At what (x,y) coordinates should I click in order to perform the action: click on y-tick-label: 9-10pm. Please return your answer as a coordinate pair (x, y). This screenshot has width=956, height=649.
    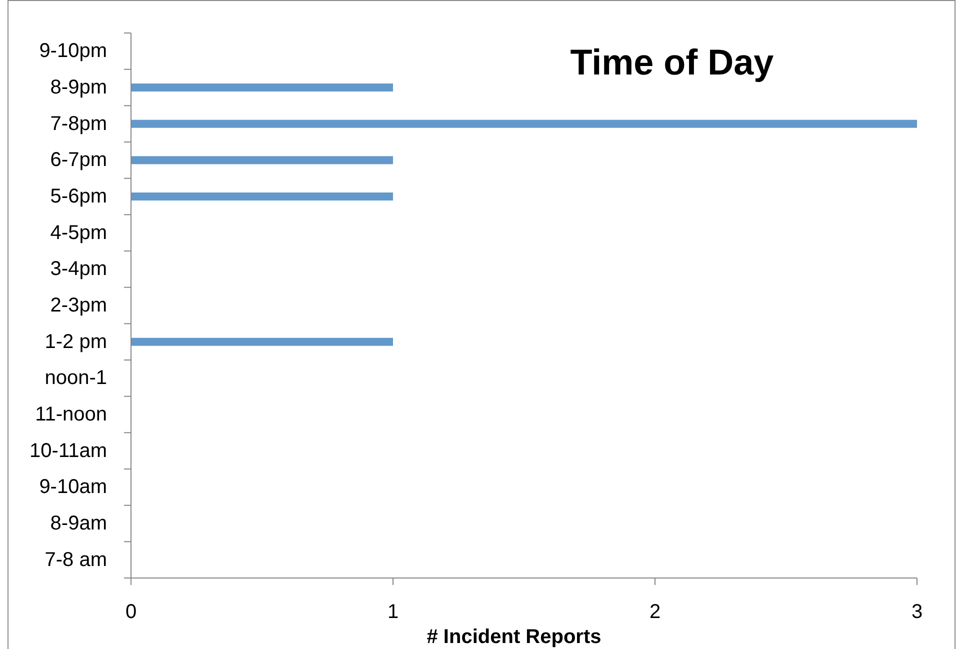
    Looking at the image, I should click on (73, 51).